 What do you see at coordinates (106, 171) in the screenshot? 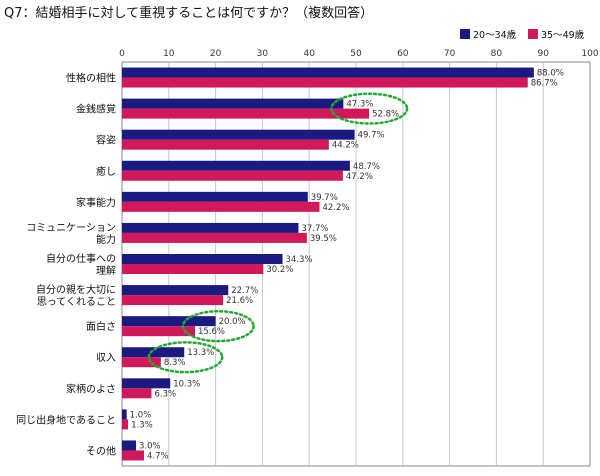
I see `category-label-3: 癒し` at bounding box center [106, 171].